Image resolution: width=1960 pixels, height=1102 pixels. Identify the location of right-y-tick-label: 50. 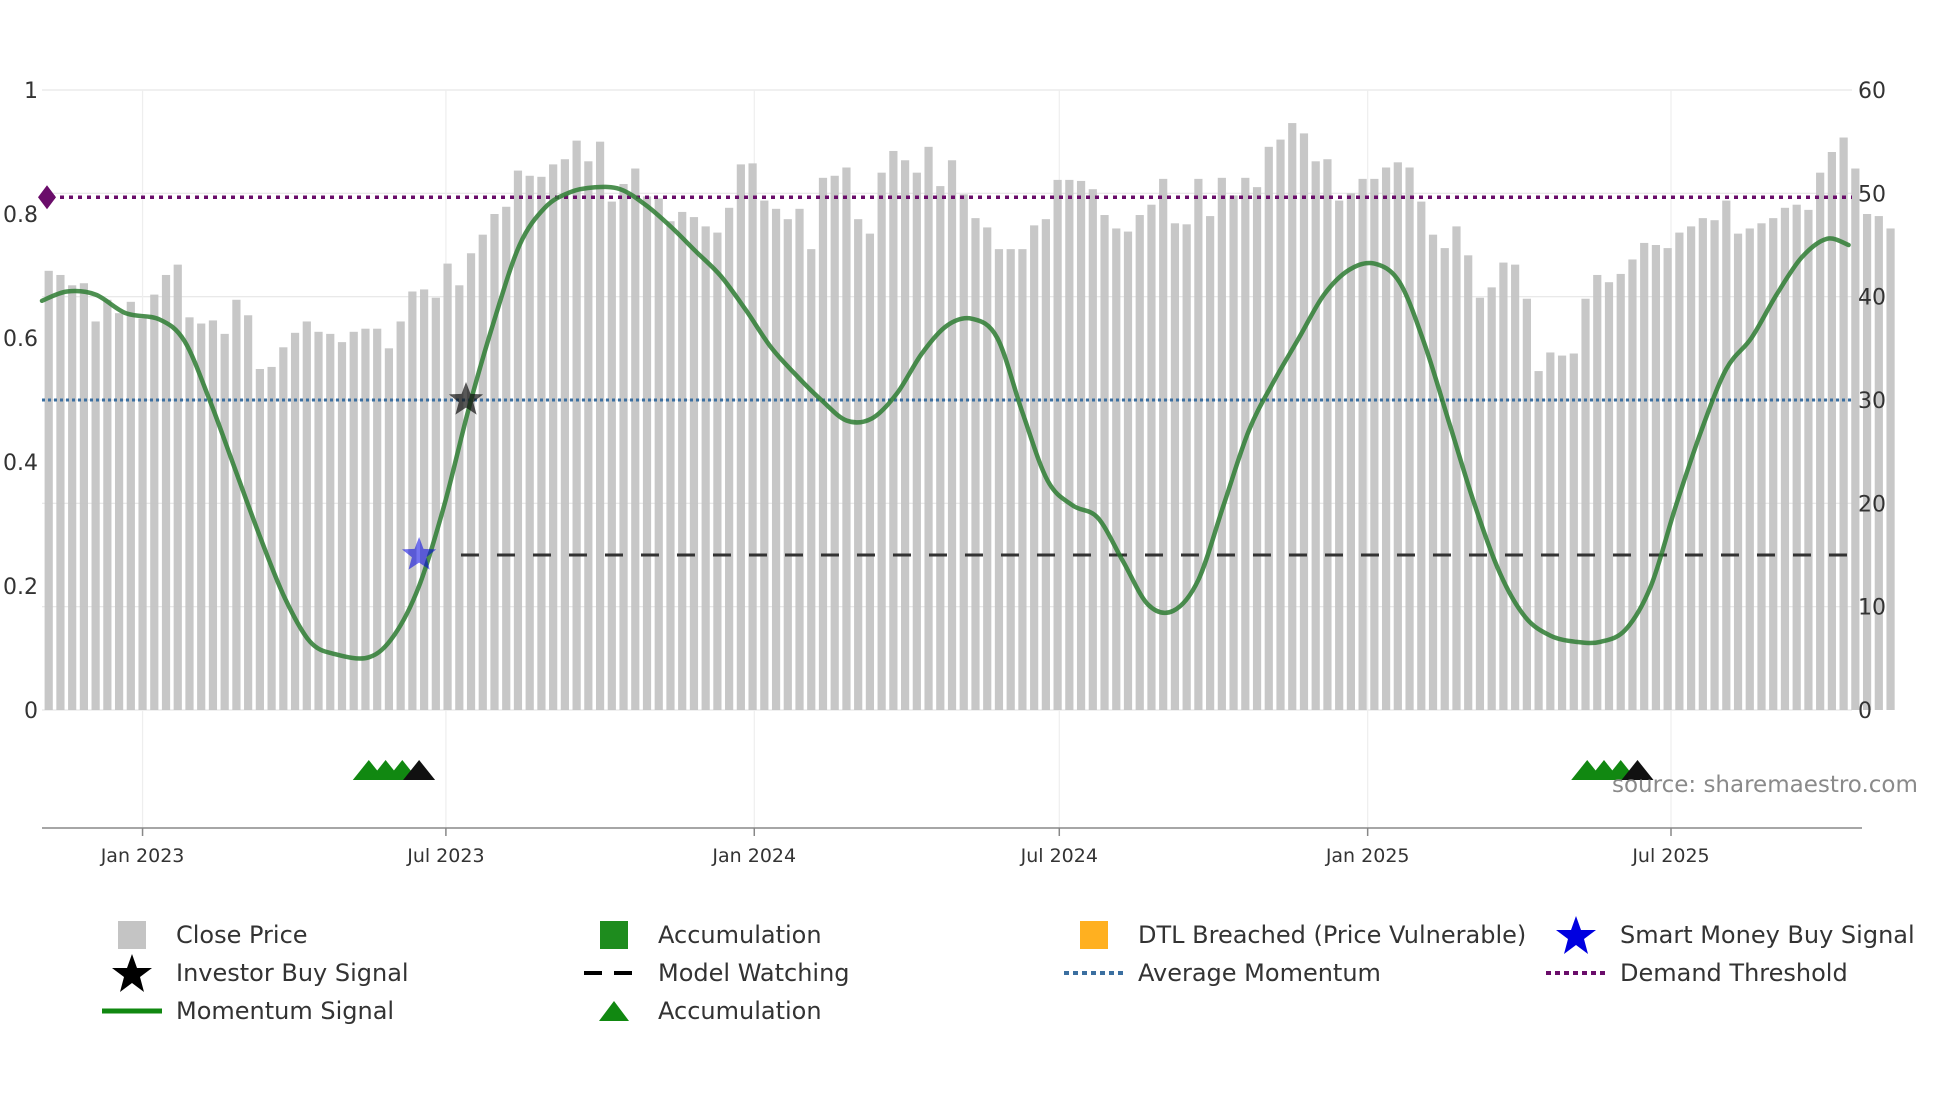
(1872, 194).